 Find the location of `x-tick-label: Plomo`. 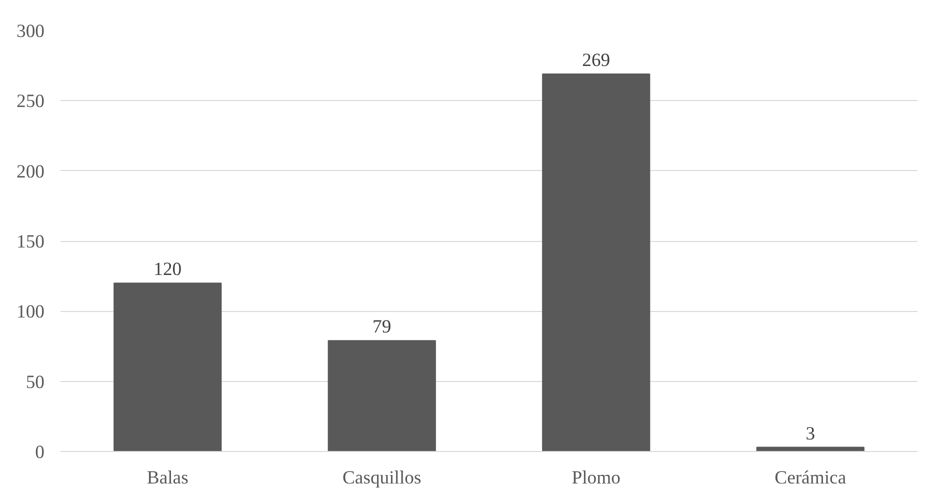

x-tick-label: Plomo is located at coordinates (596, 478).